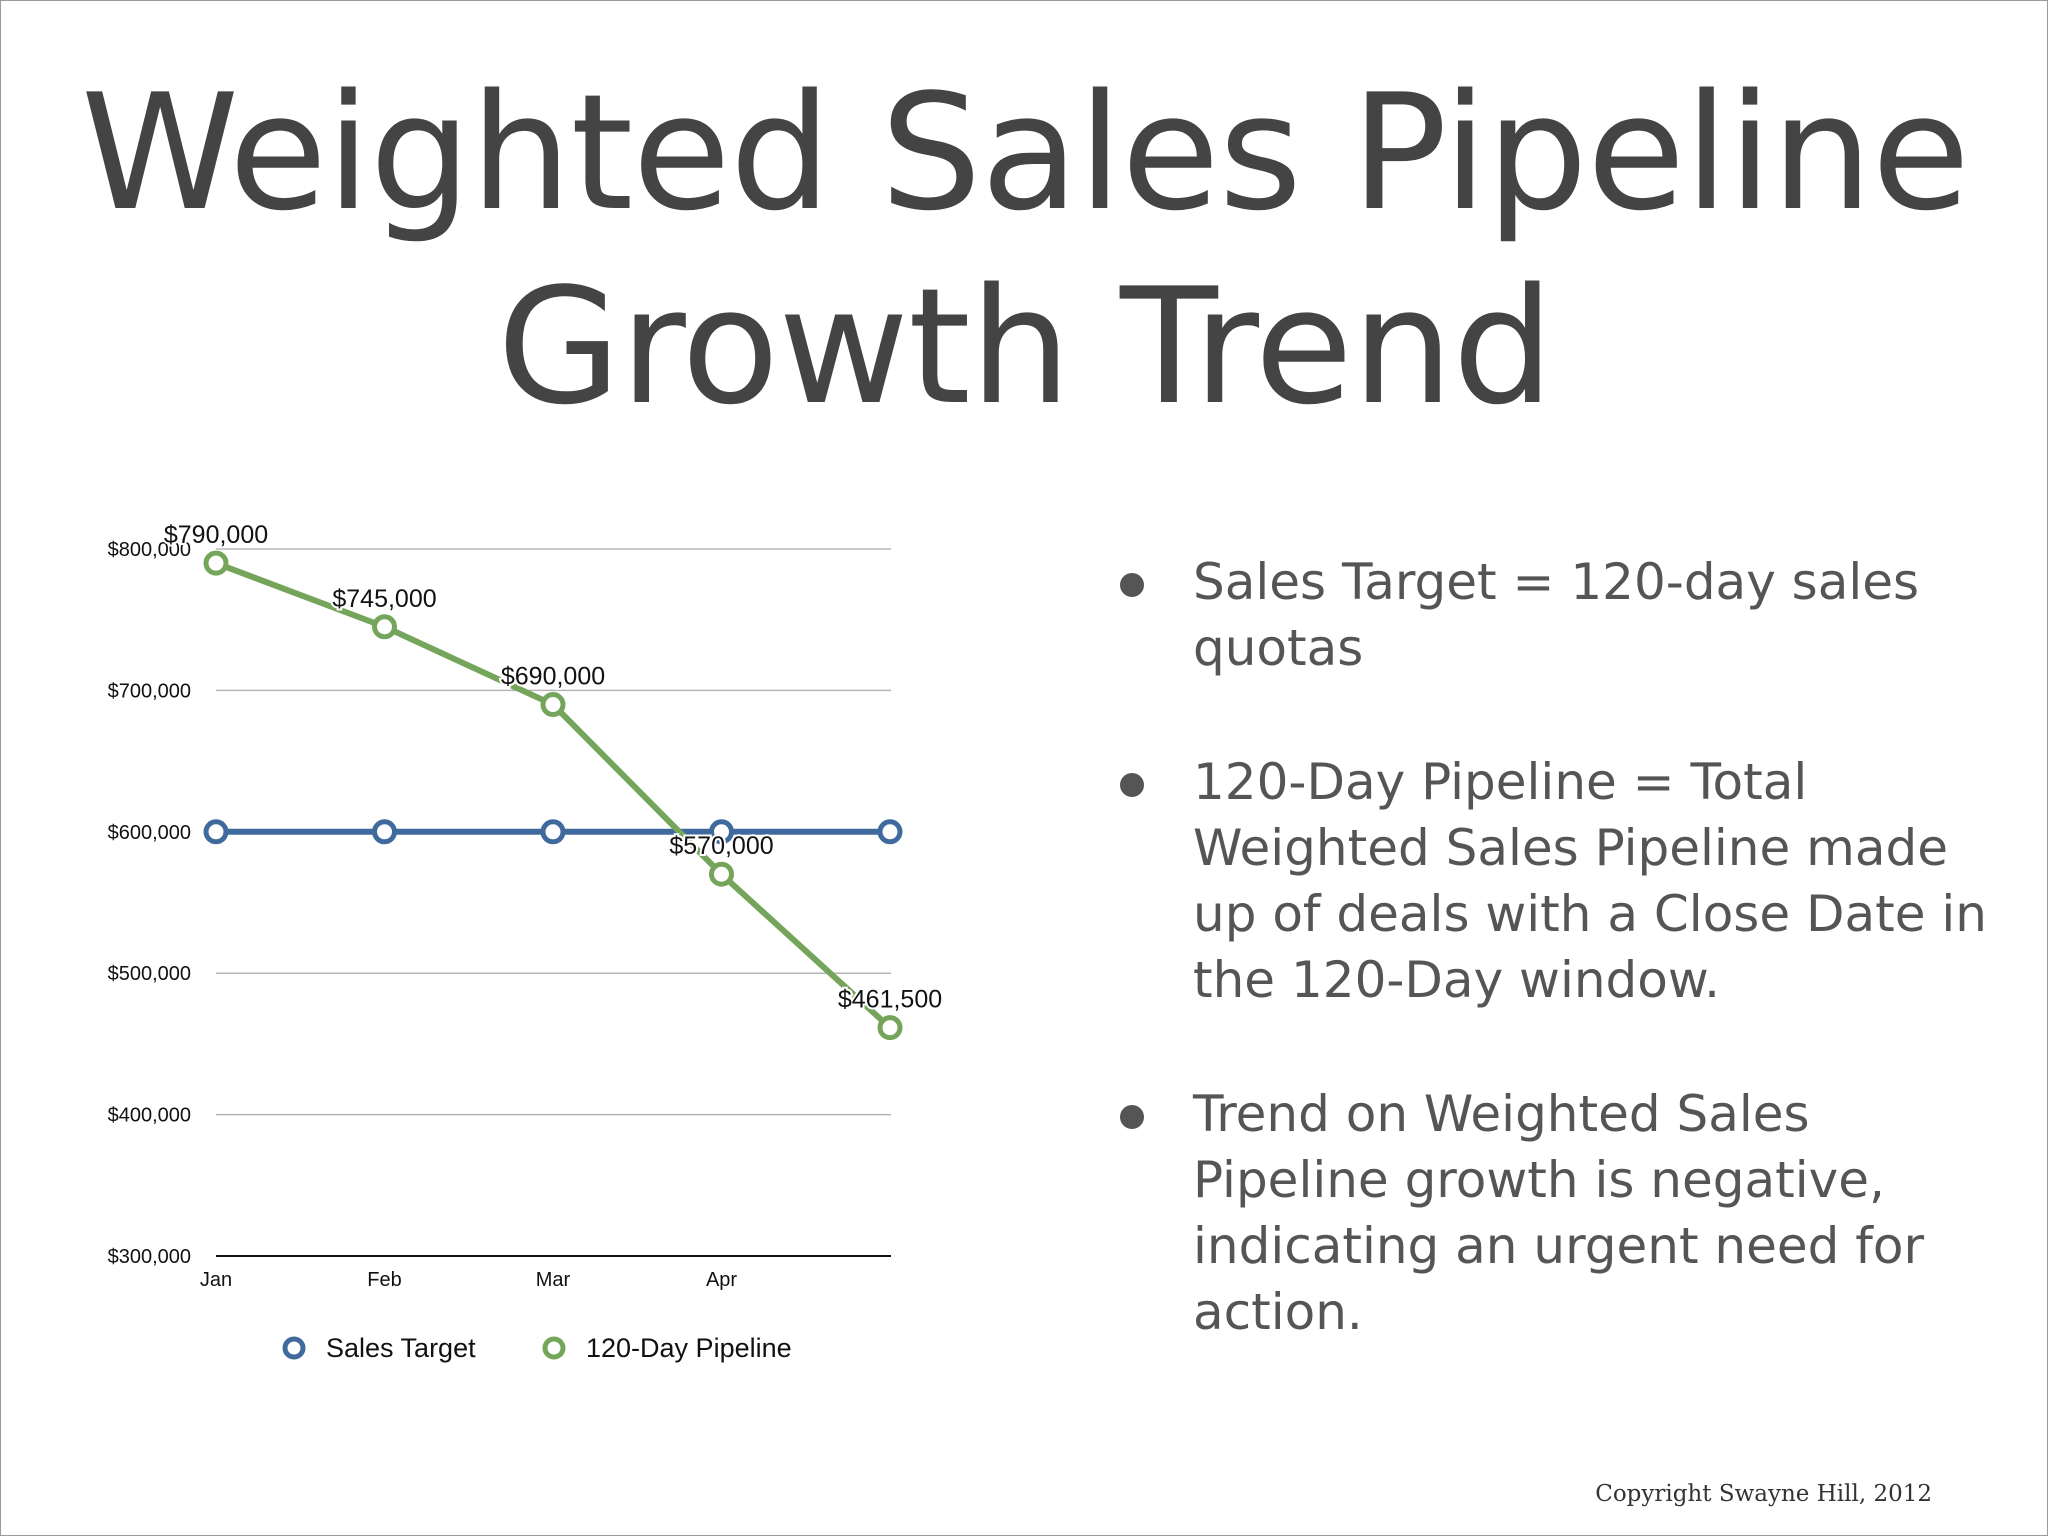 The height and width of the screenshot is (1536, 2048). Describe the element at coordinates (149, 1116) in the screenshot. I see `y-tick-label: $400,000` at that location.